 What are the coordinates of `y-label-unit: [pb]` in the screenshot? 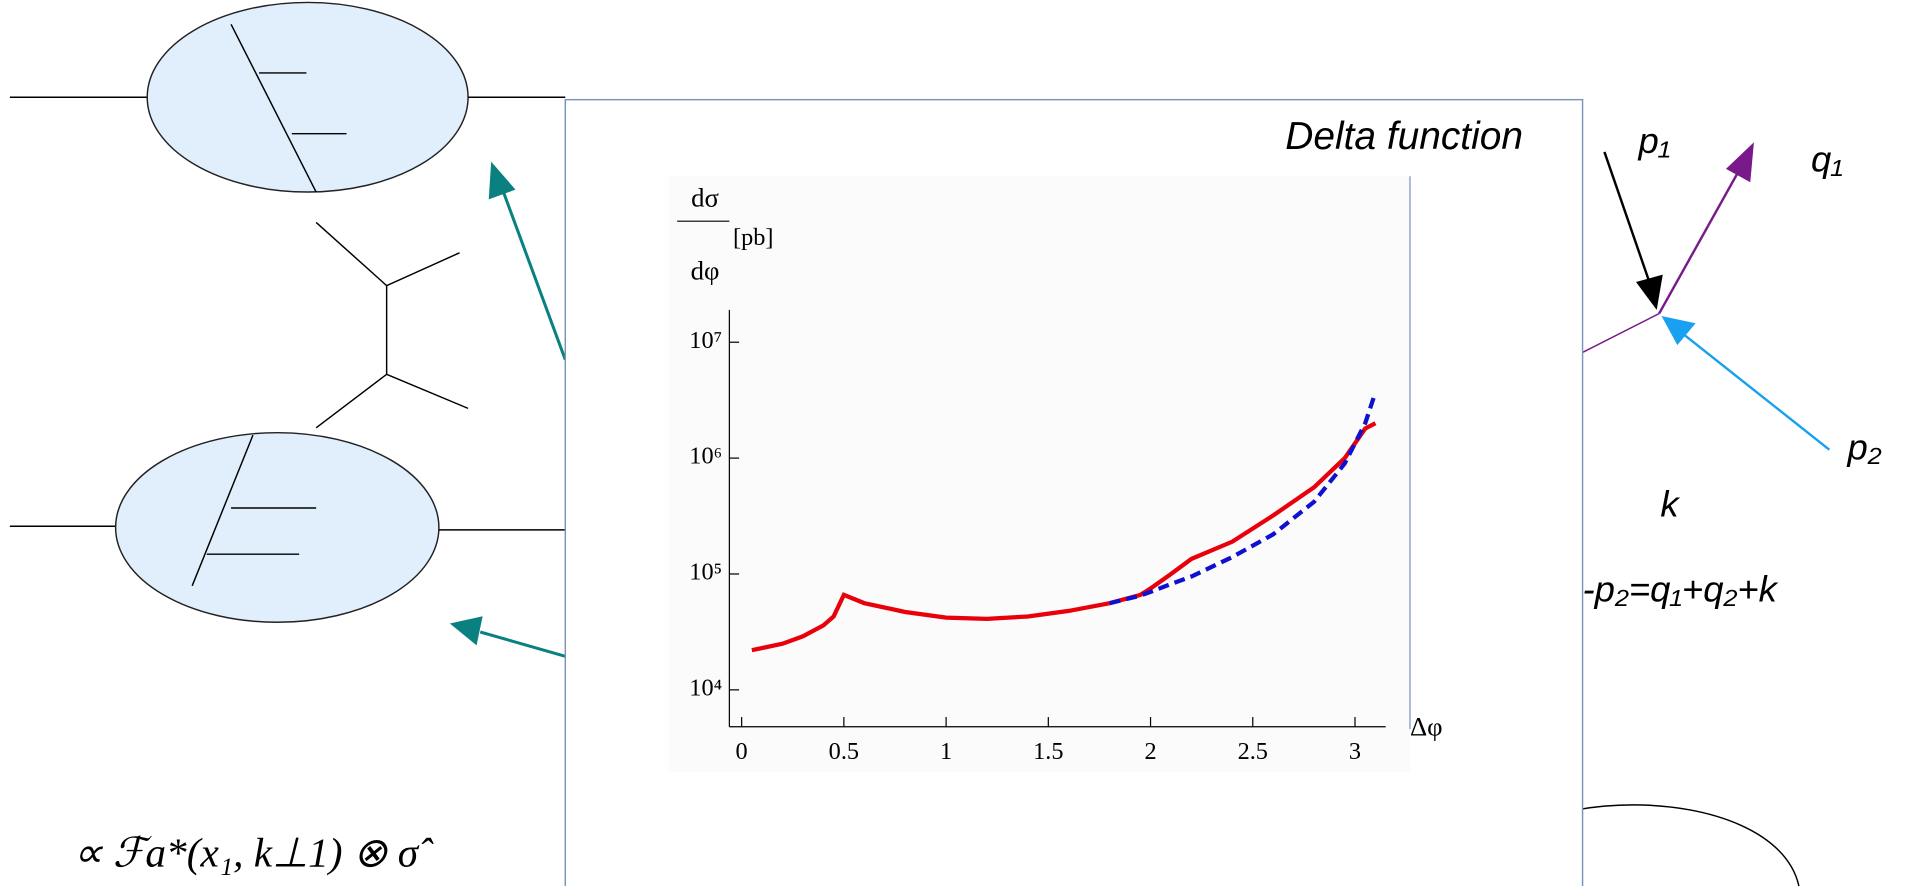 It's located at (753, 237).